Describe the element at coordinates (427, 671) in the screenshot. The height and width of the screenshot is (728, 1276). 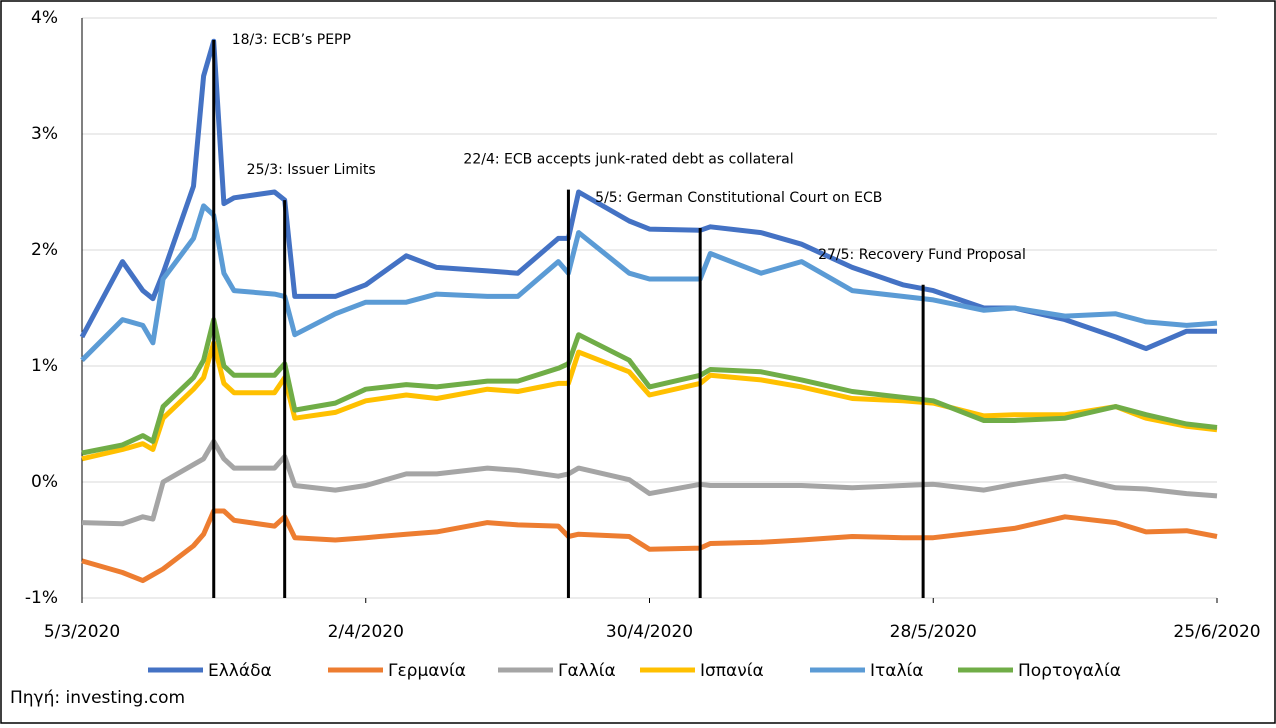
I see `legend-label: Γερμανία` at that location.